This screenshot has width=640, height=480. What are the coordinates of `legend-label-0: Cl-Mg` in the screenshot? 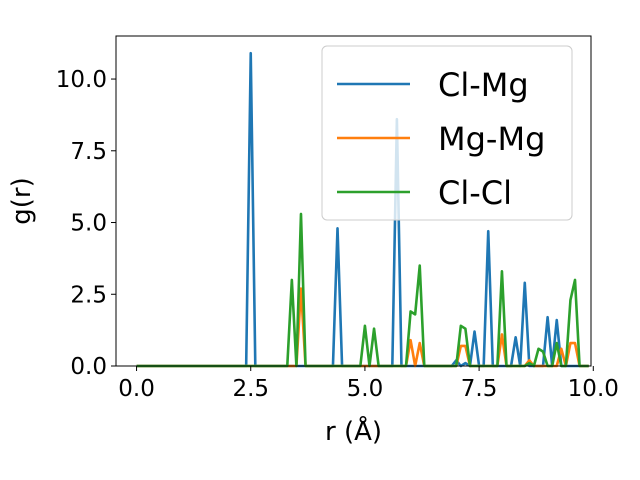 It's located at (483, 85).